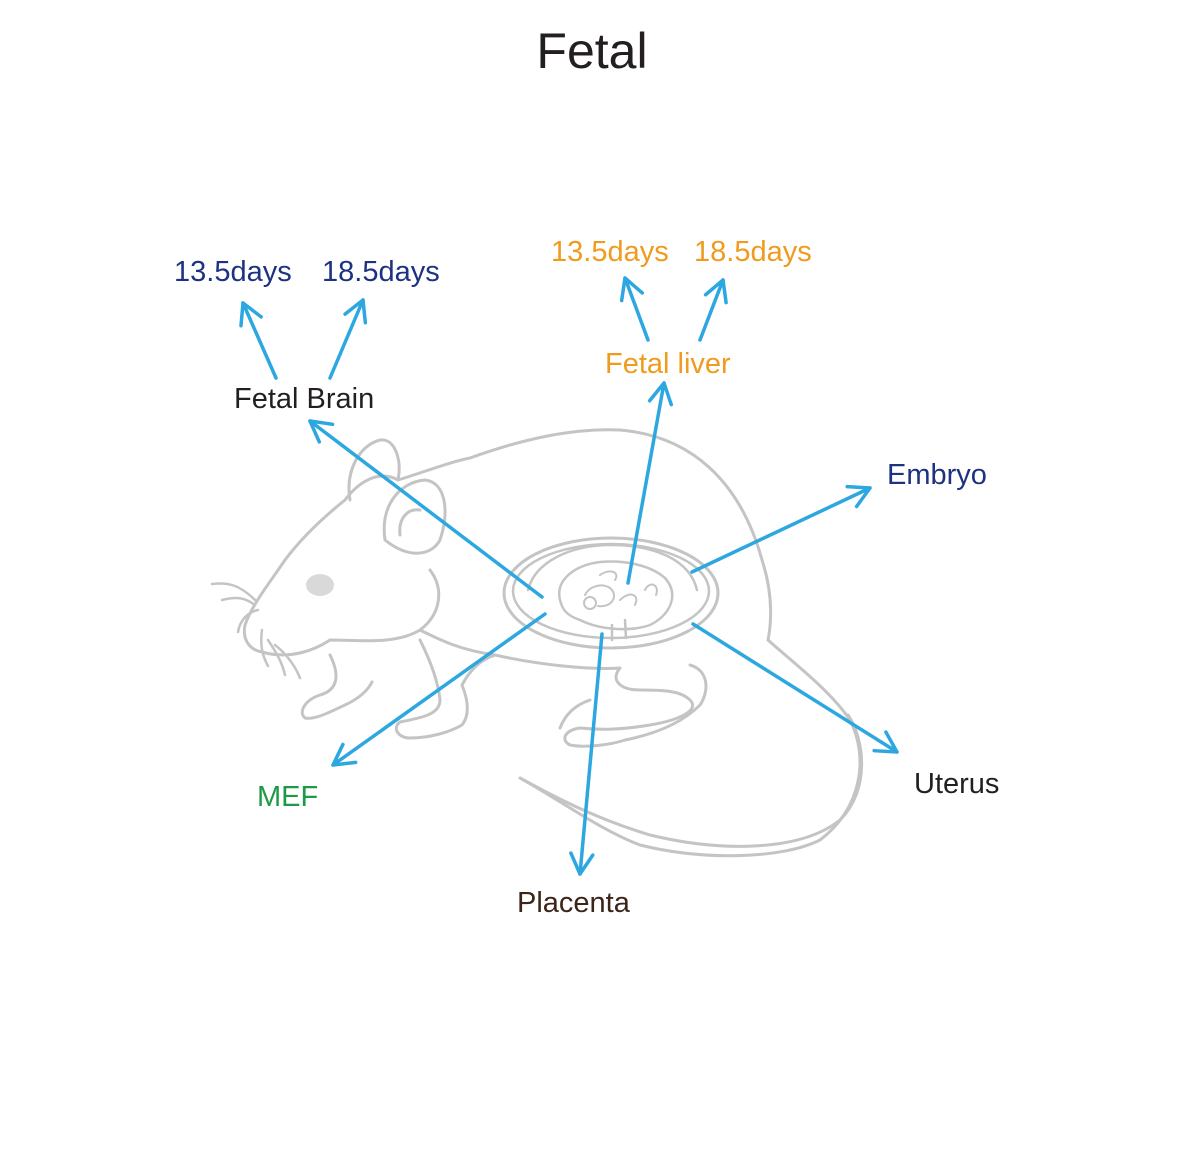 This screenshot has height=1175, width=1184. Describe the element at coordinates (410, 522) in the screenshot. I see `mouse-ear-inner` at that location.